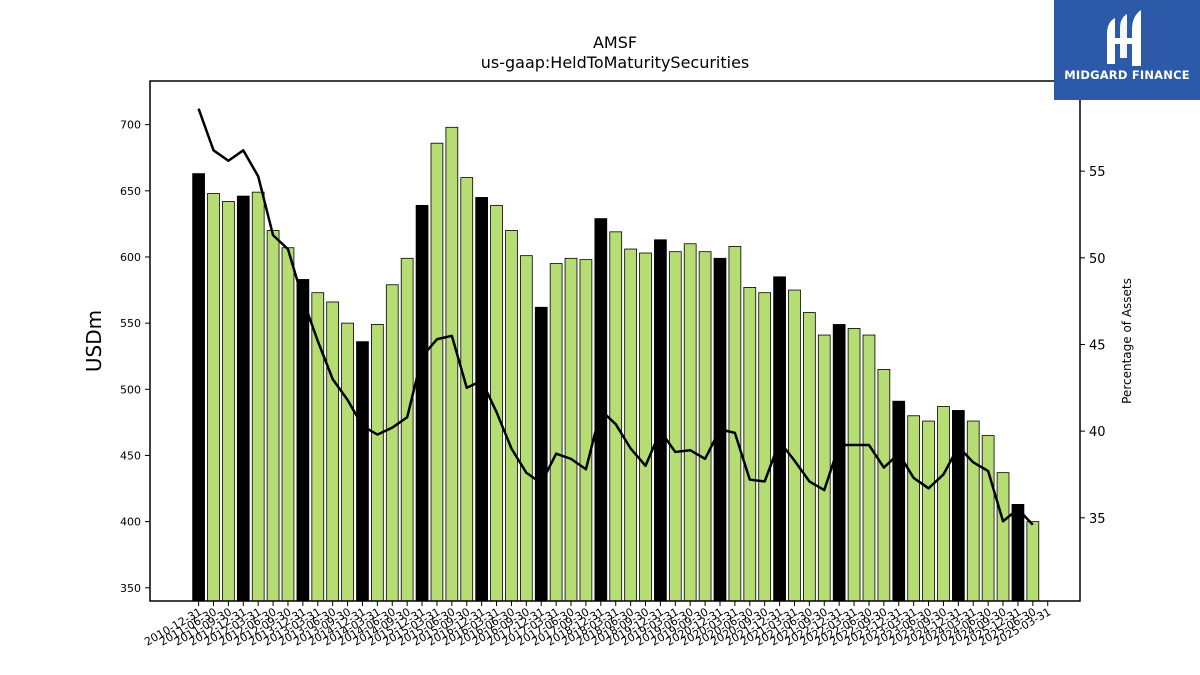 Image resolution: width=1200 pixels, height=675 pixels. Describe the element at coordinates (1097, 432) in the screenshot. I see `y2-tick-label: 40` at that location.